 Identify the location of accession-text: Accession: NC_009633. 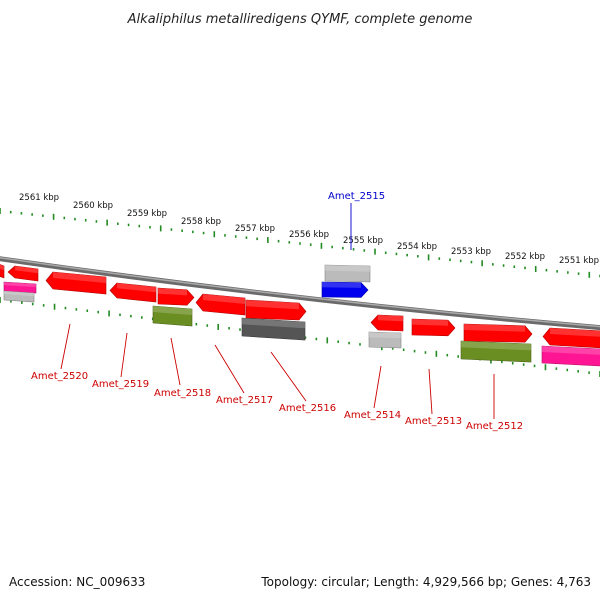
(77, 582).